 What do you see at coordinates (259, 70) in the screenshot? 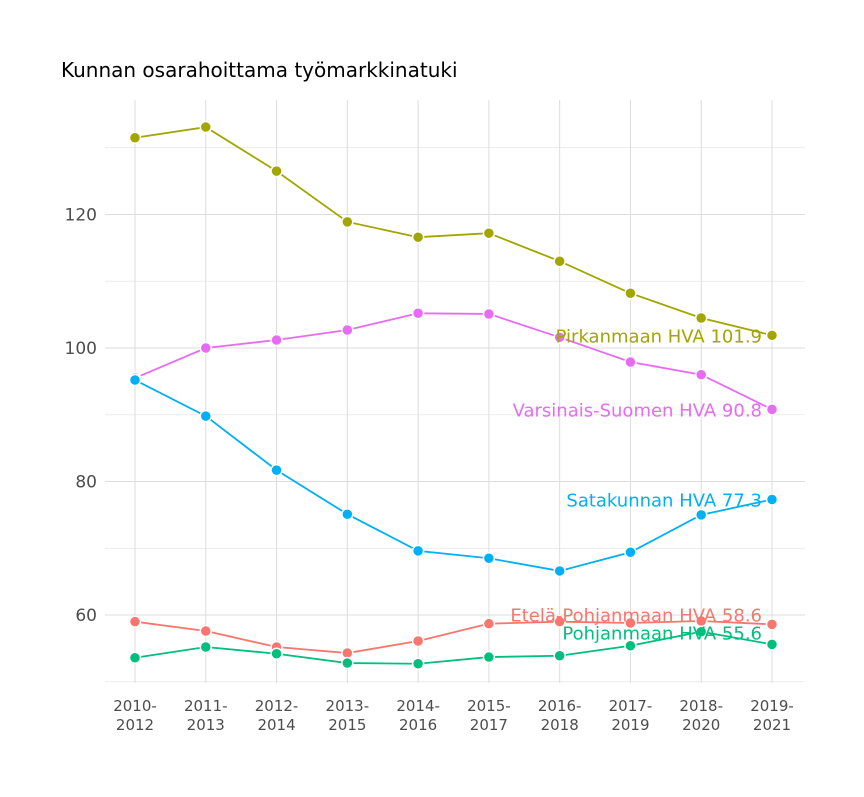
I see `chart-title: Kunnan osarahoittama työmarkkinatuki` at bounding box center [259, 70].